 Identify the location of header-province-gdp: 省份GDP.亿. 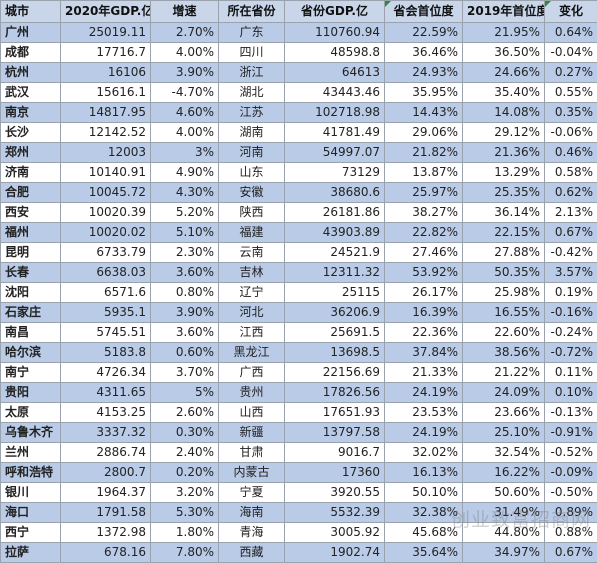
(335, 12).